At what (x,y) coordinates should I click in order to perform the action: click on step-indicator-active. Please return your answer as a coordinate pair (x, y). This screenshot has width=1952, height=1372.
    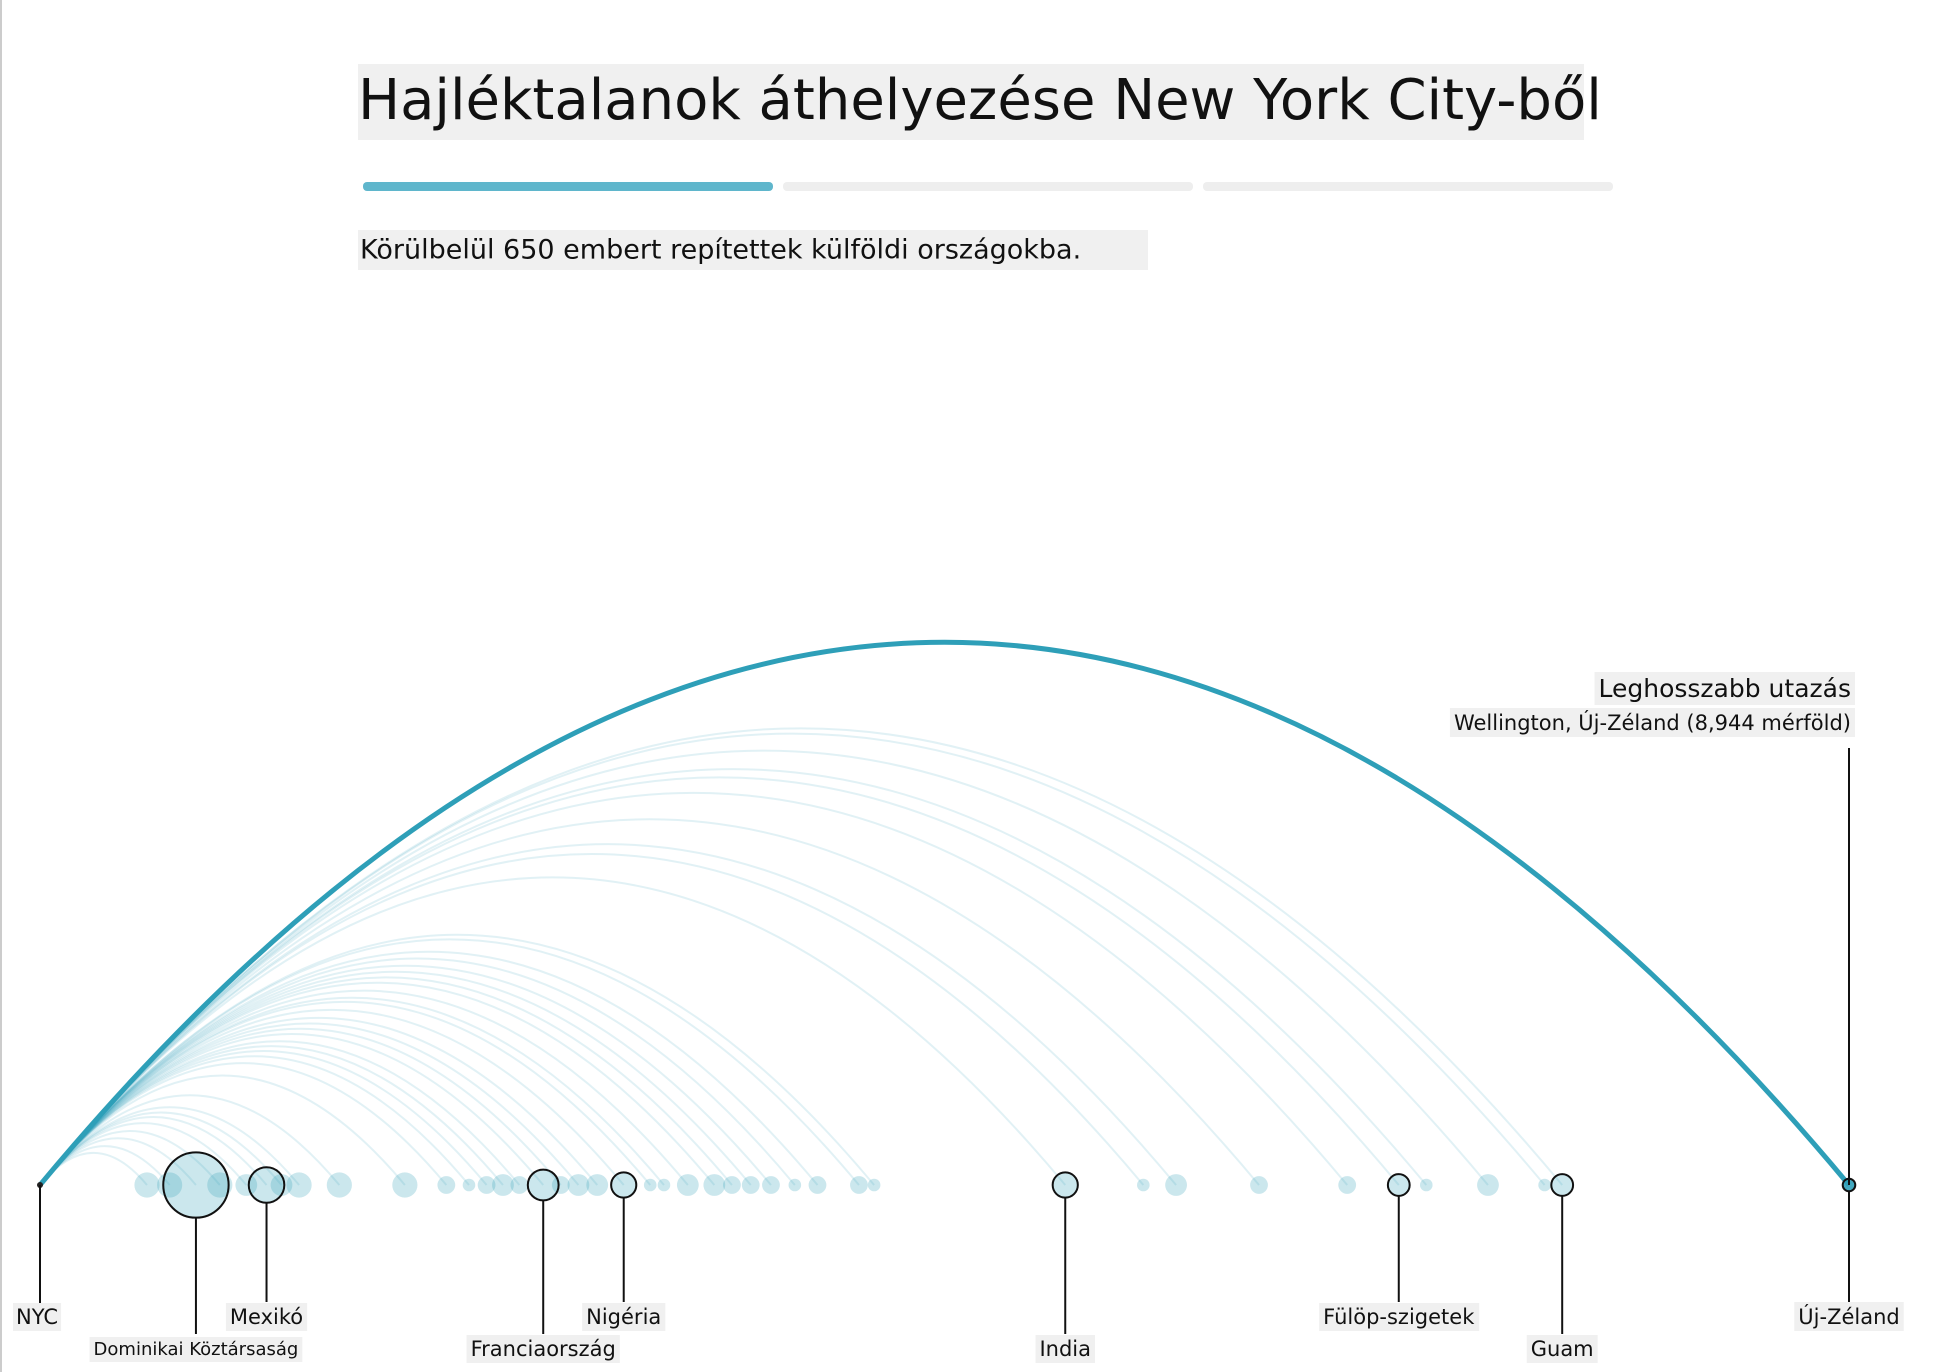
    Looking at the image, I should click on (568, 186).